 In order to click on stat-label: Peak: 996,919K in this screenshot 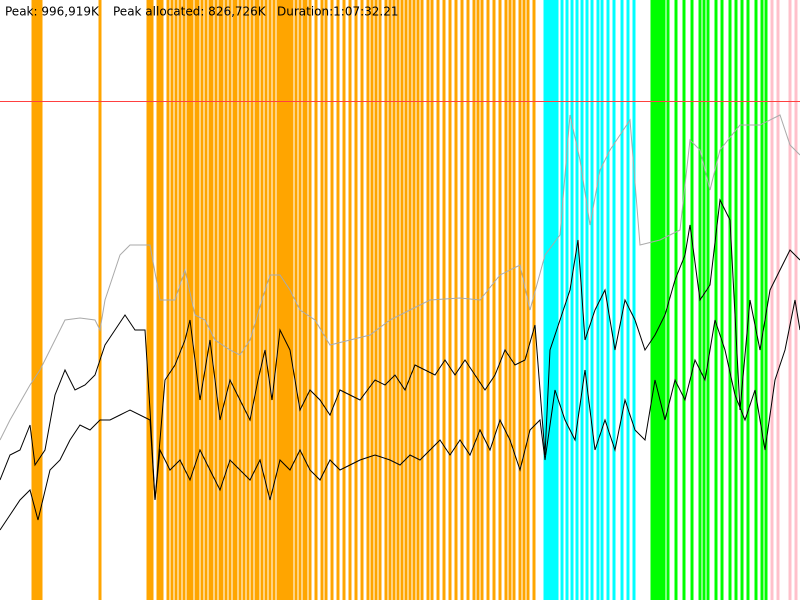, I will do `click(52, 12)`.